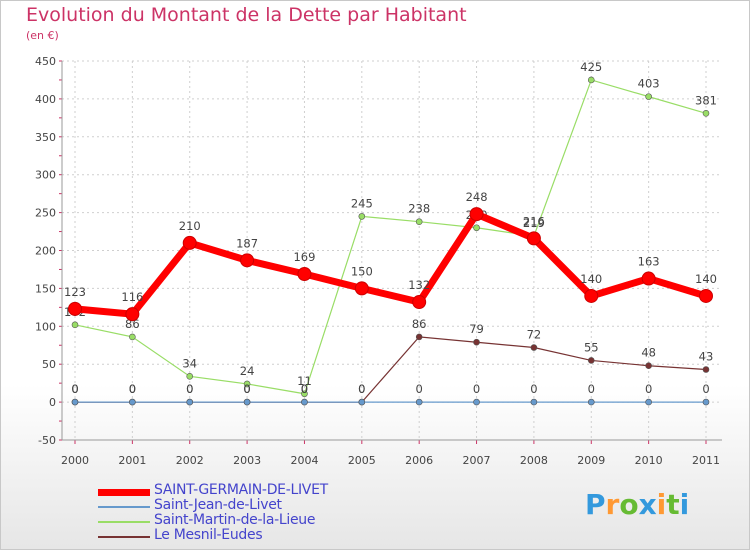  What do you see at coordinates (132, 324) in the screenshot?
I see `data-label: 86` at bounding box center [132, 324].